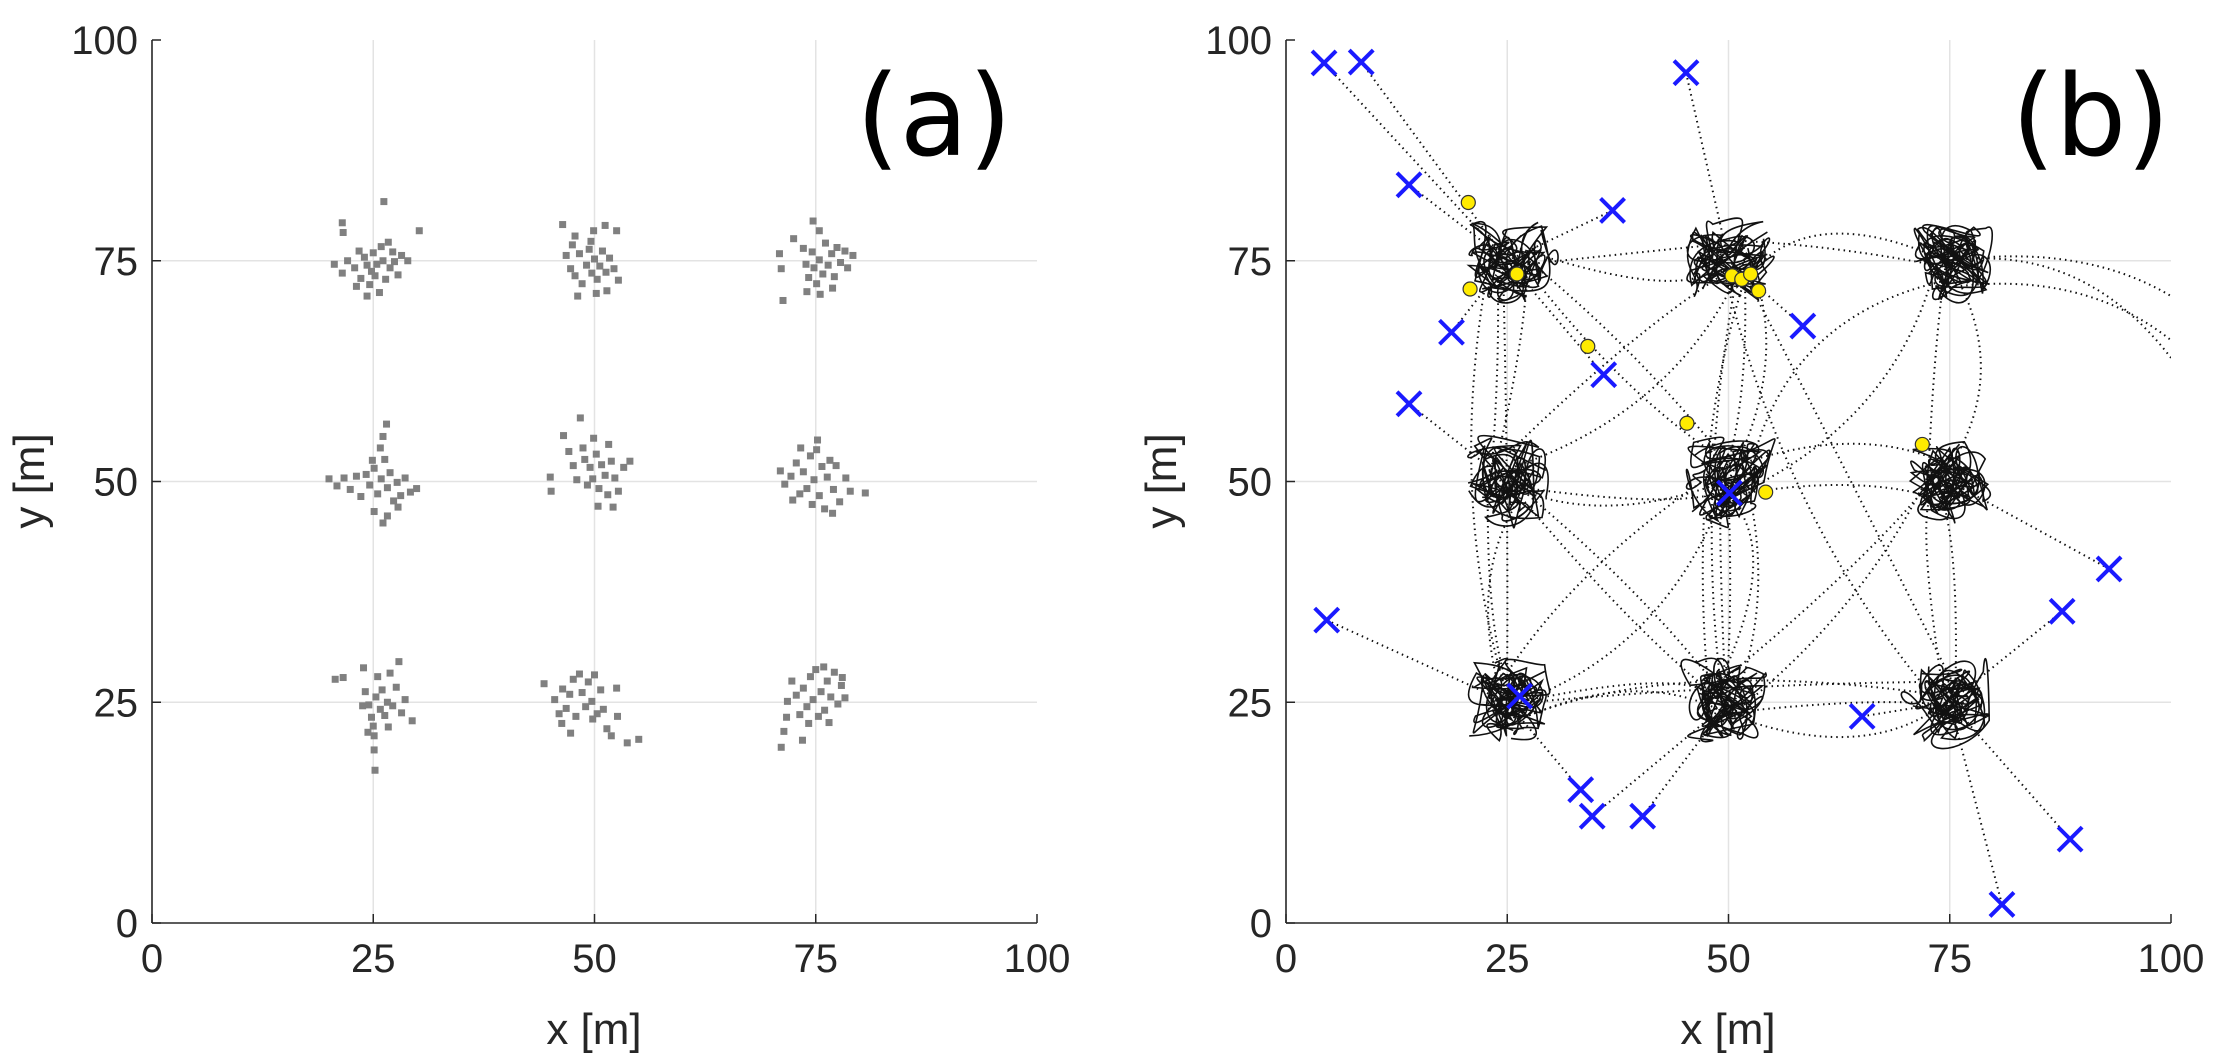 Image resolution: width=2236 pixels, height=1063 pixels. Describe the element at coordinates (1250, 262) in the screenshot. I see `y-tick-label: 75` at that location.